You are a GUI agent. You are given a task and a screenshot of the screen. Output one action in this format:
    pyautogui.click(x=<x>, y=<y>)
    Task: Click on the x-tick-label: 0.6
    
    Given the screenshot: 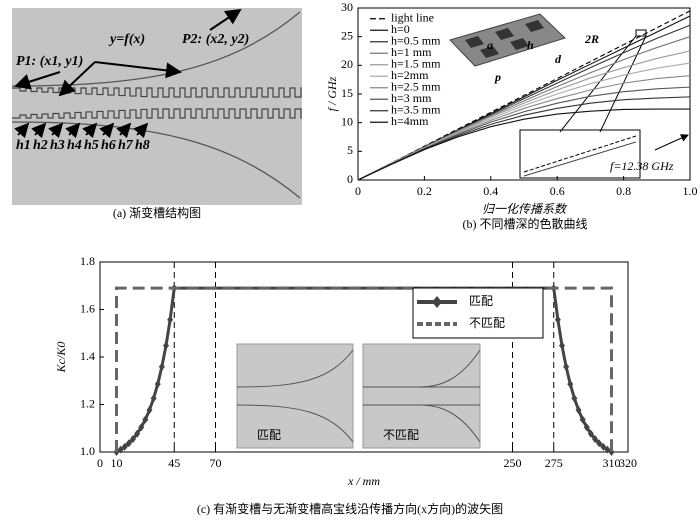 What is the action you would take?
    pyautogui.click(x=557, y=191)
    